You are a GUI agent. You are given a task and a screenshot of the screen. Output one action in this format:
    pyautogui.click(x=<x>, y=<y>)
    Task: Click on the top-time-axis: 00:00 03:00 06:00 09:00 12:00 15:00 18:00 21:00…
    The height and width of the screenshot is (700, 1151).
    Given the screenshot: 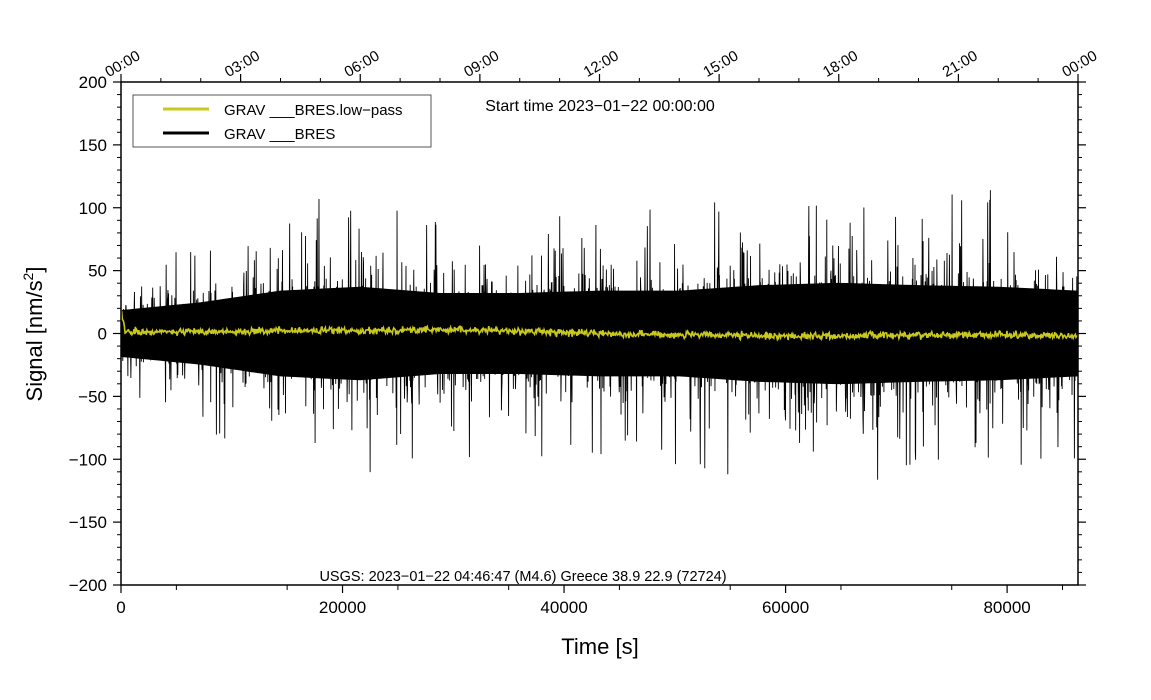 What is the action you would take?
    pyautogui.click(x=601, y=64)
    